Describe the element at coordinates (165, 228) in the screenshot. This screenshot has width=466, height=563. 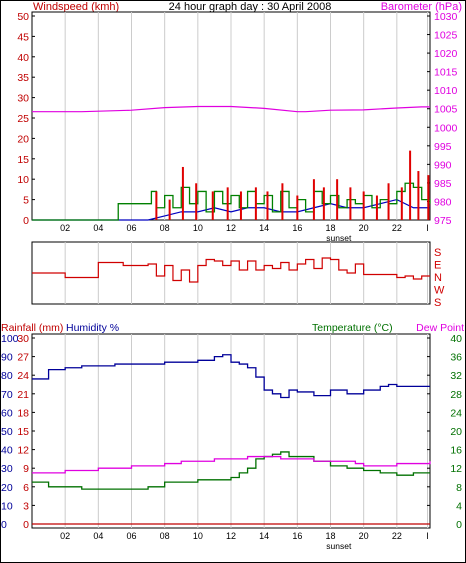
I see `time-tick-label: 08` at that location.